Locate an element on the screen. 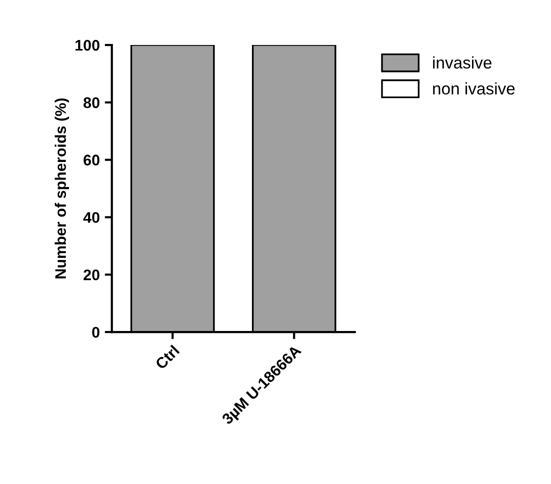 This screenshot has height=484, width=551. y-tick-label: 100 is located at coordinates (88, 45).